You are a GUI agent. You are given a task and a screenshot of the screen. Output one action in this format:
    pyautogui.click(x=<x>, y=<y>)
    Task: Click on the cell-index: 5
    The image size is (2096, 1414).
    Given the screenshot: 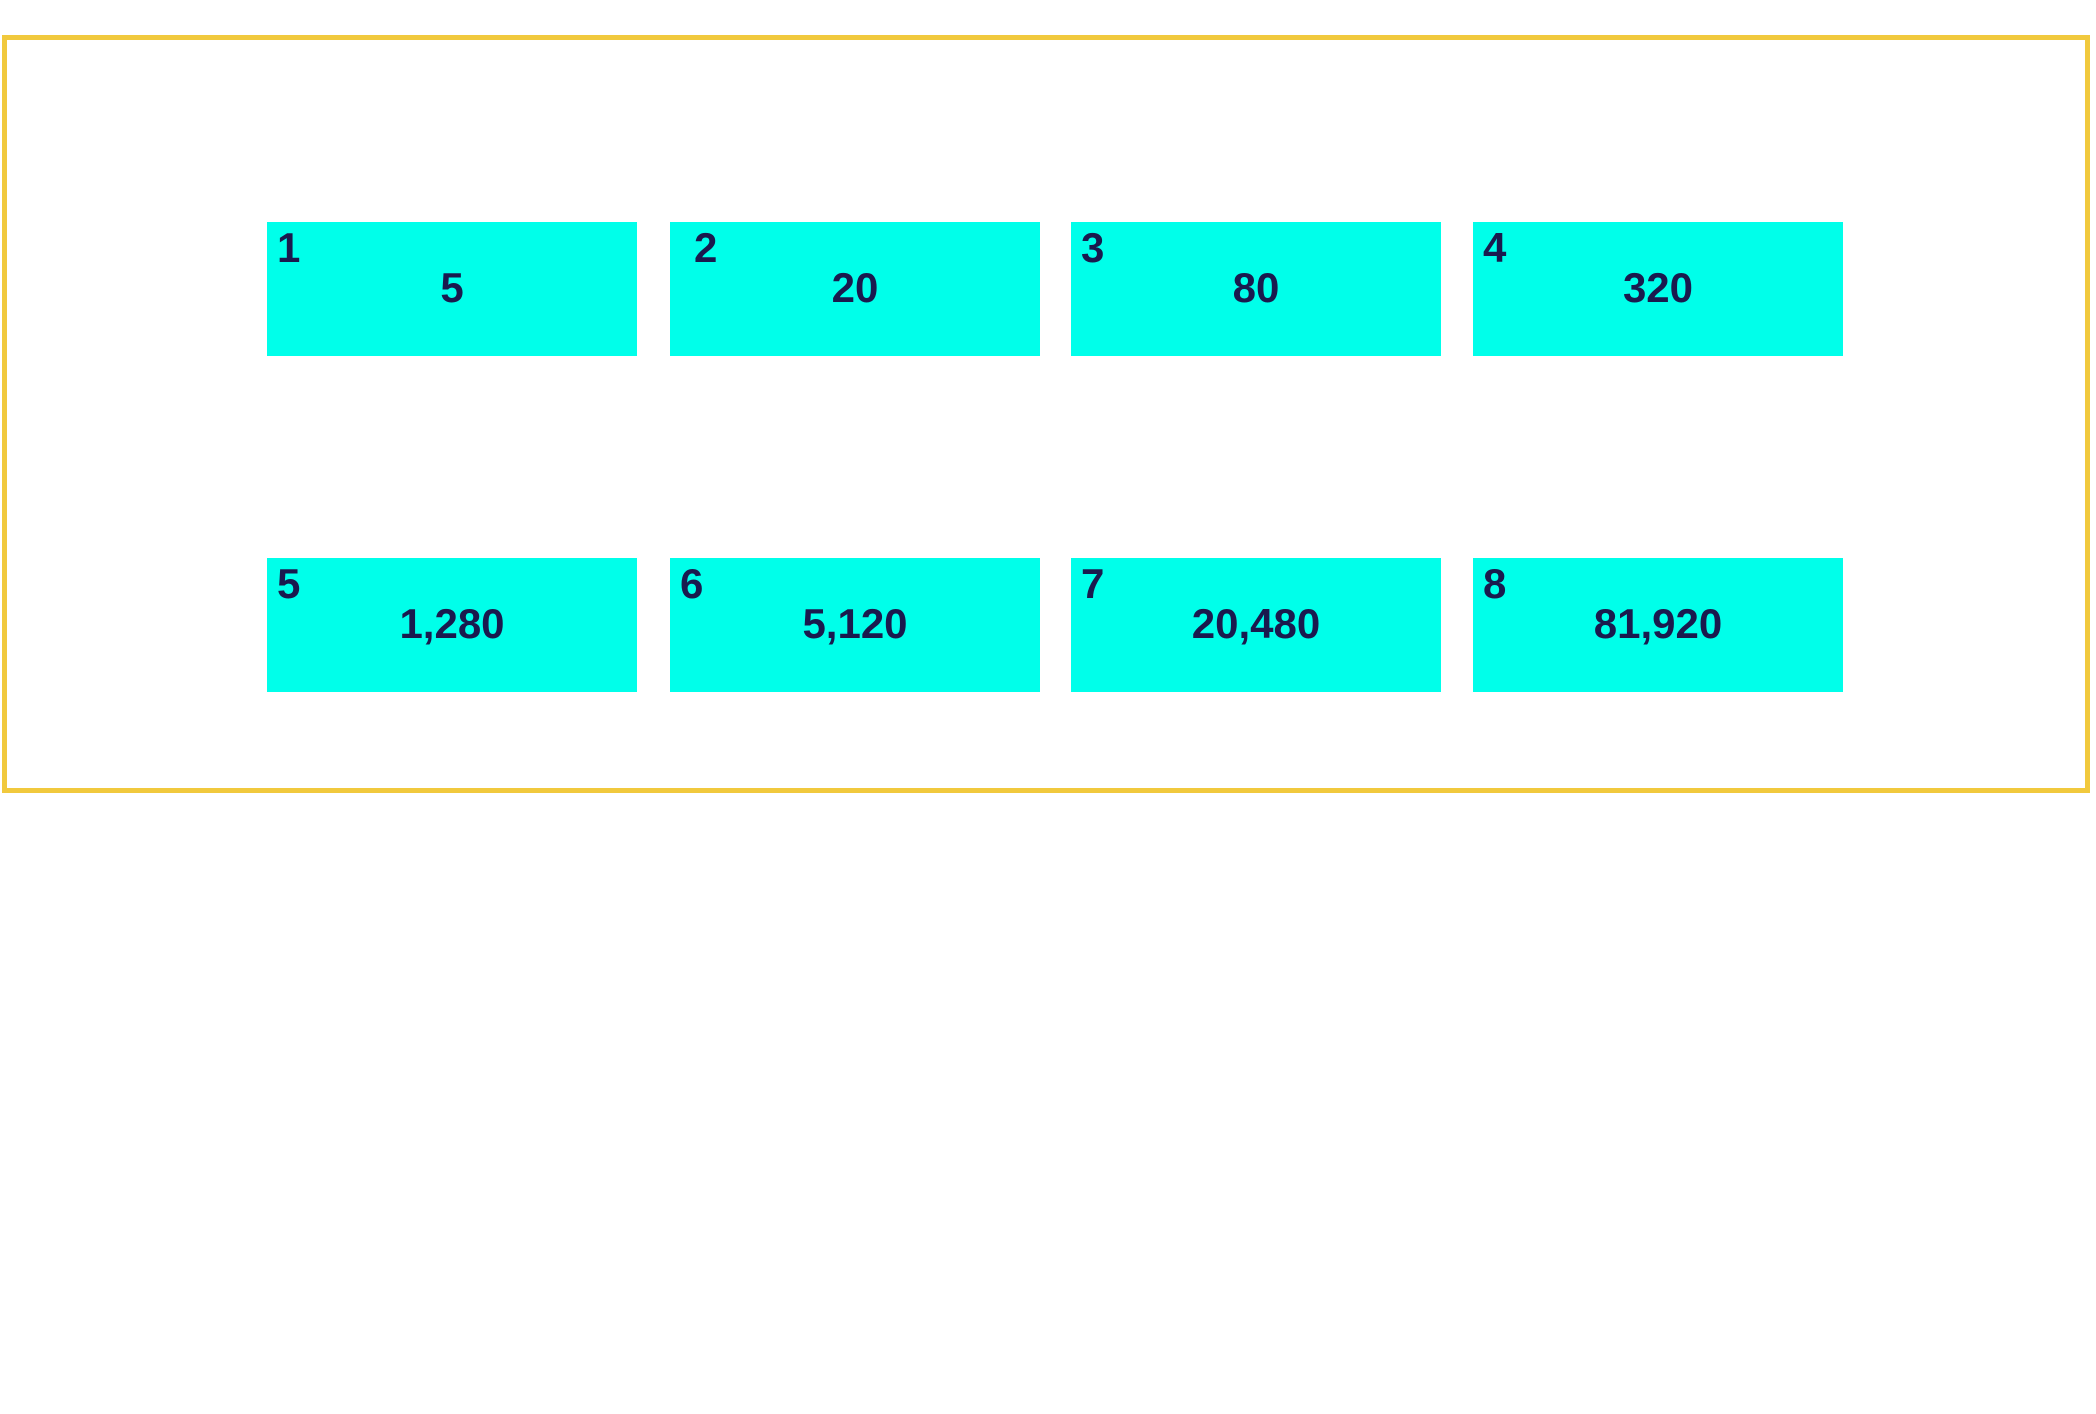 What is the action you would take?
    pyautogui.click(x=289, y=583)
    